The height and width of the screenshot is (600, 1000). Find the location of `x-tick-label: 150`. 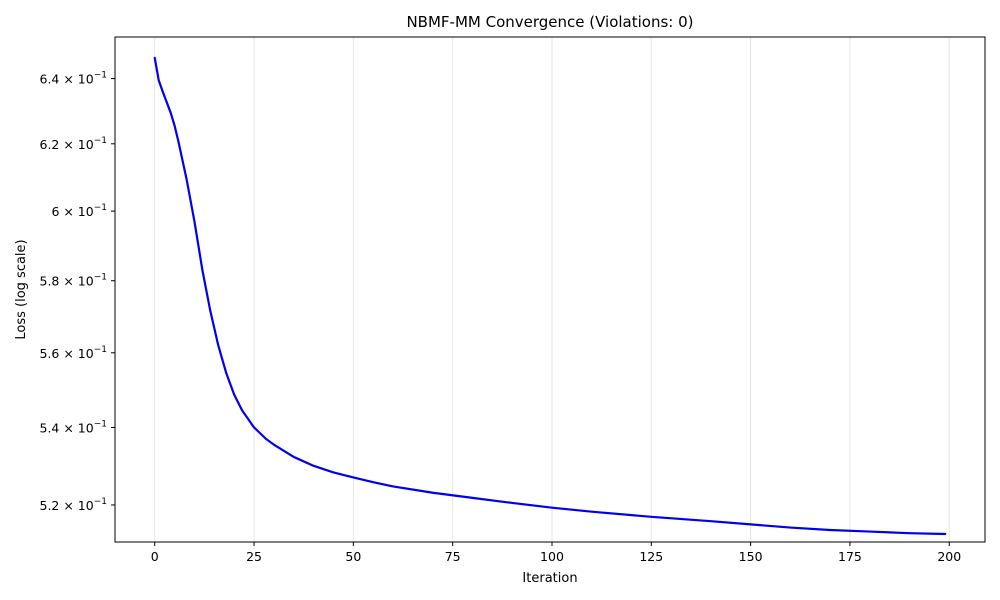

x-tick-label: 150 is located at coordinates (751, 556).